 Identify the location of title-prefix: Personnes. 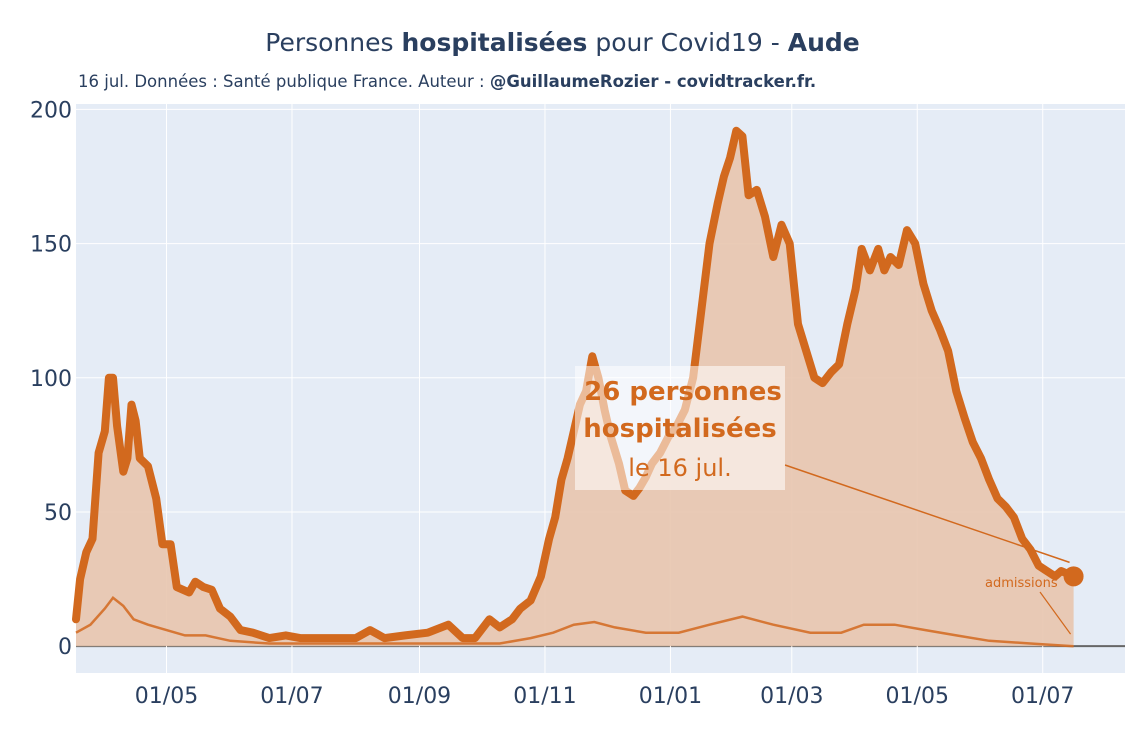
(333, 42).